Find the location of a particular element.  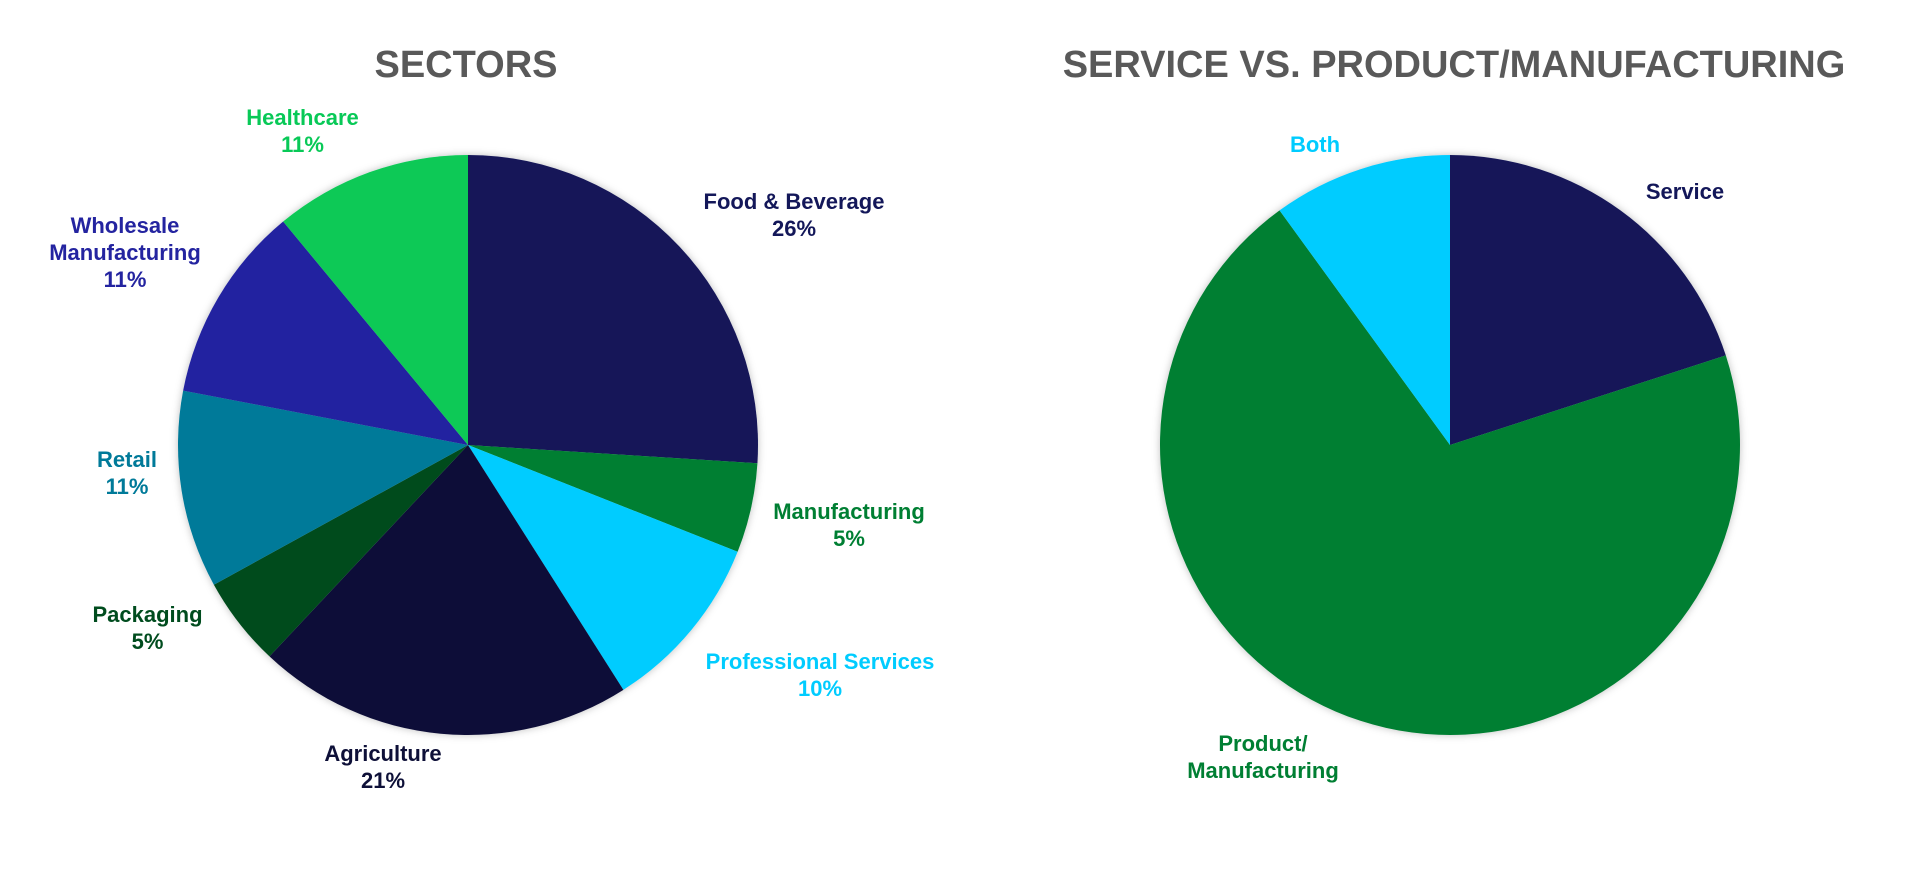

pie-slice-both is located at coordinates (1364, 300).